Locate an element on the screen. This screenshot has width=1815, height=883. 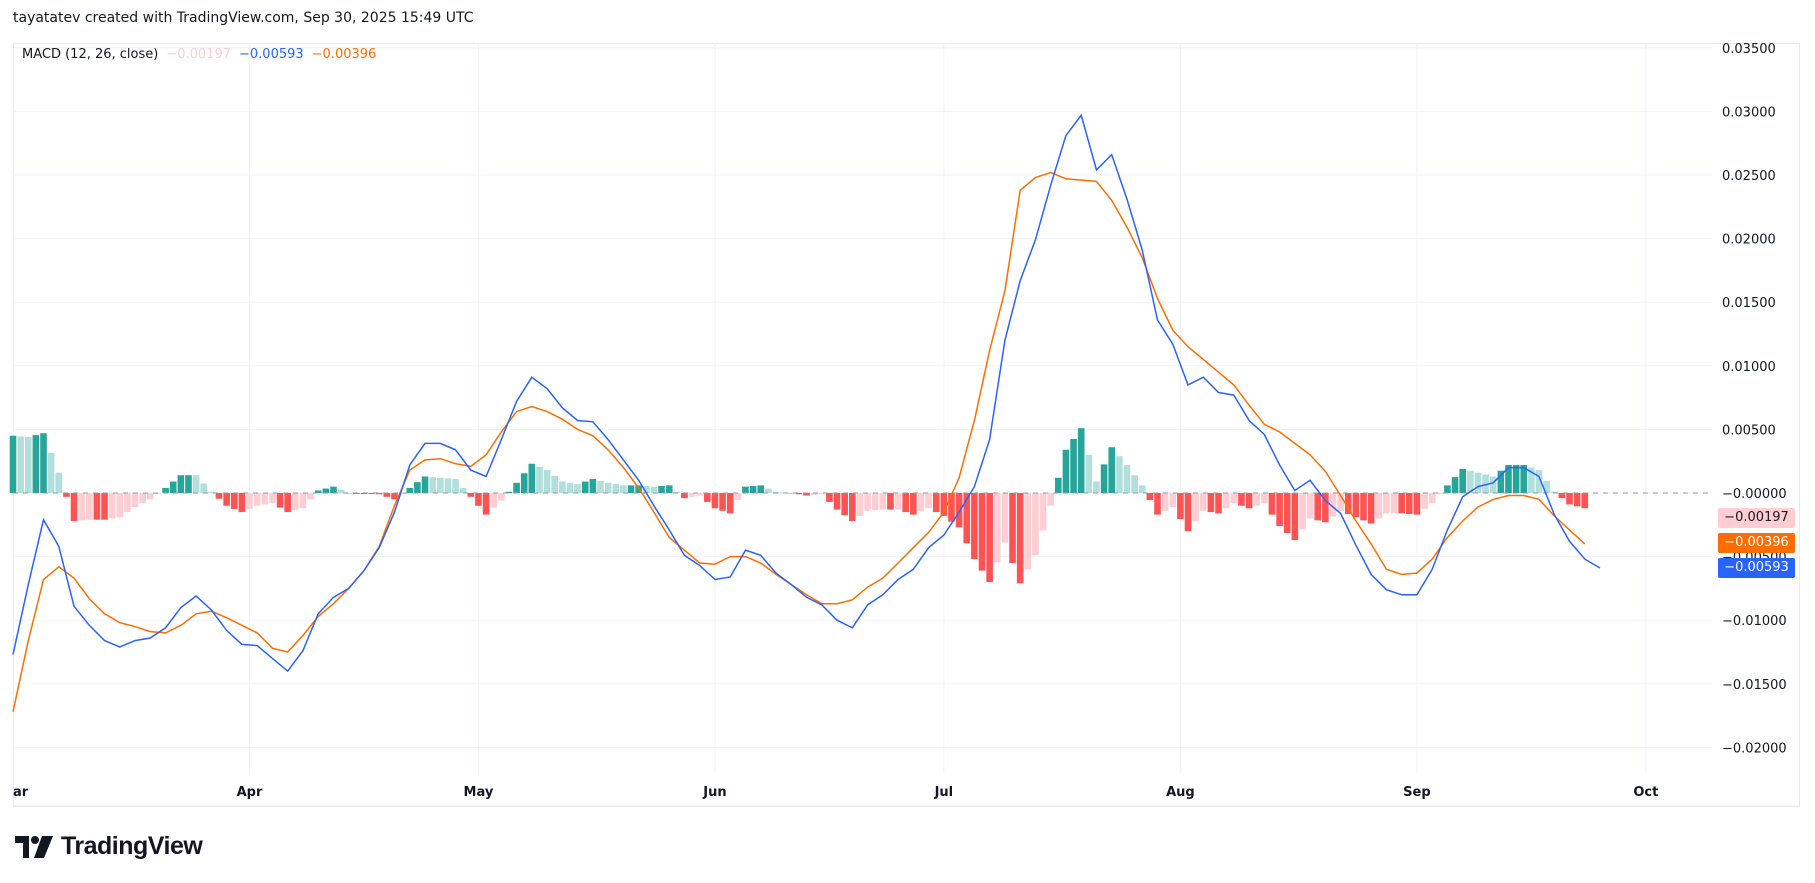
svg-text: −0.01500 is located at coordinates (1754, 685).